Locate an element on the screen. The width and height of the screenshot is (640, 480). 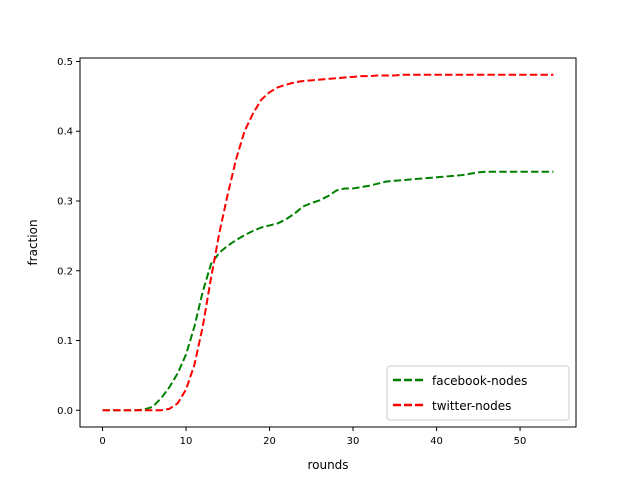
legend-box is located at coordinates (478, 393).